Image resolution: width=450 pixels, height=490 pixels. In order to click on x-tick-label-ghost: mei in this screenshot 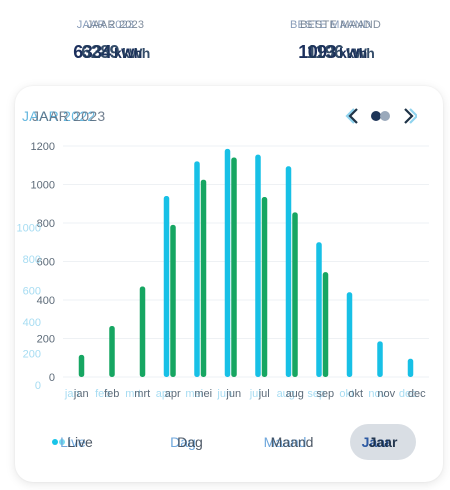, I will do `click(194, 394)`.